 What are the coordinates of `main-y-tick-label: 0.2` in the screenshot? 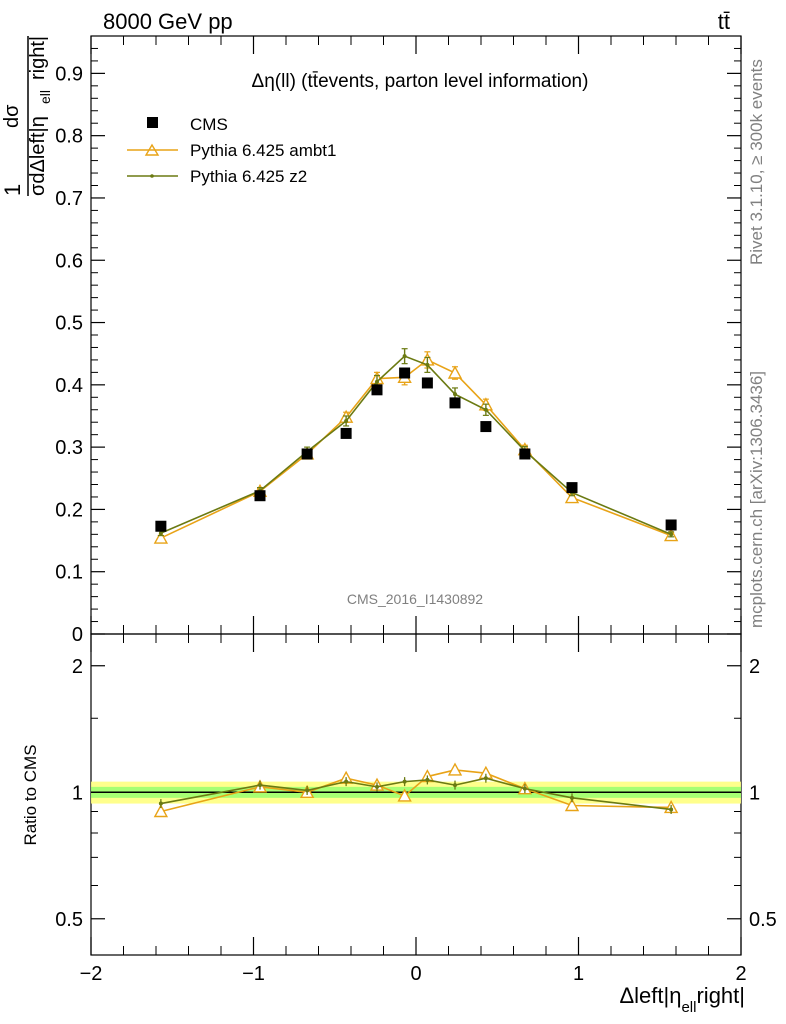 It's located at (69, 510).